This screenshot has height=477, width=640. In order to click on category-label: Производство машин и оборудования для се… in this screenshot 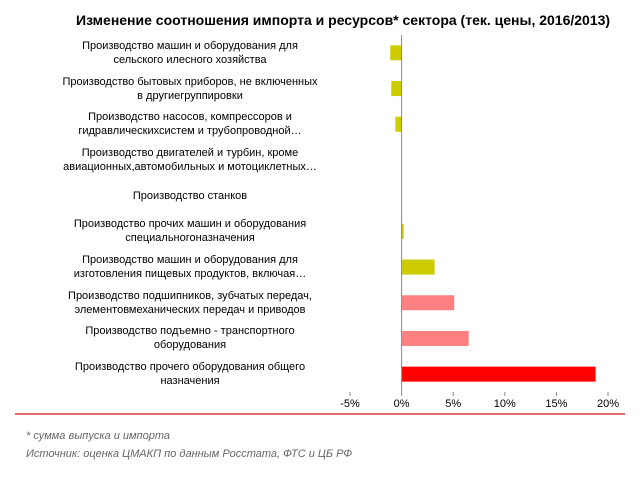, I will do `click(190, 52)`.